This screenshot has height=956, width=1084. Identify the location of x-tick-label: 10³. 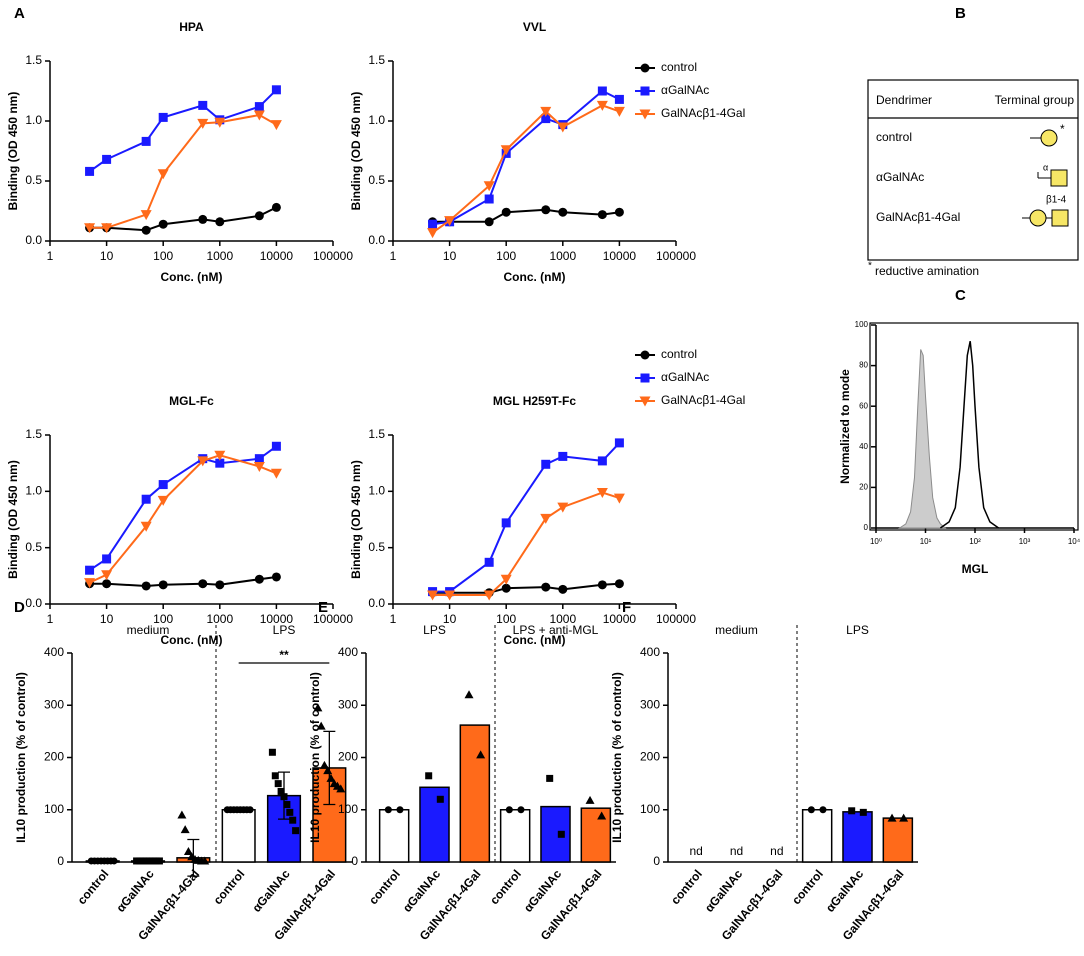
(1025, 541).